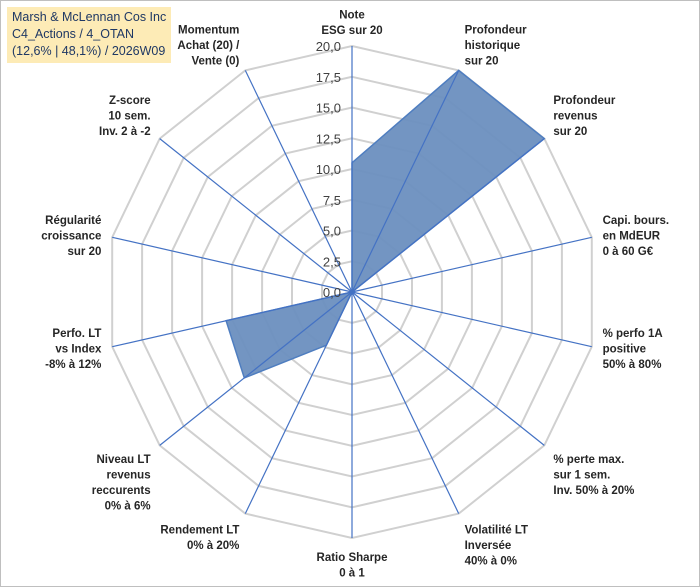  I want to click on axis-label-9: Niveau LT revenus reccurents 0% à 6%, so click(121, 483).